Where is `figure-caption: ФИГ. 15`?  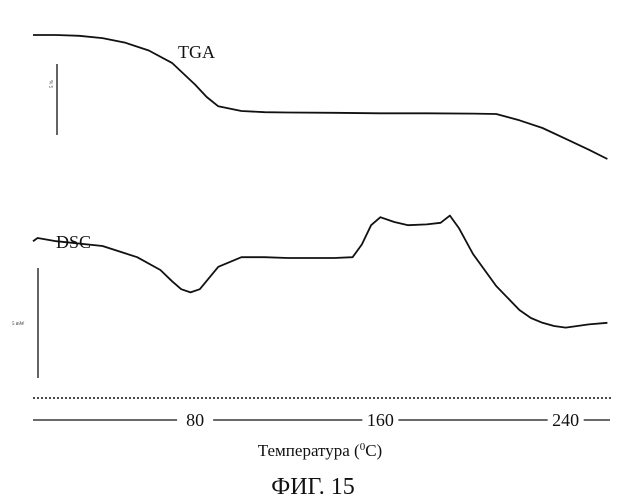
figure-caption: ФИГ. 15 is located at coordinates (312, 487).